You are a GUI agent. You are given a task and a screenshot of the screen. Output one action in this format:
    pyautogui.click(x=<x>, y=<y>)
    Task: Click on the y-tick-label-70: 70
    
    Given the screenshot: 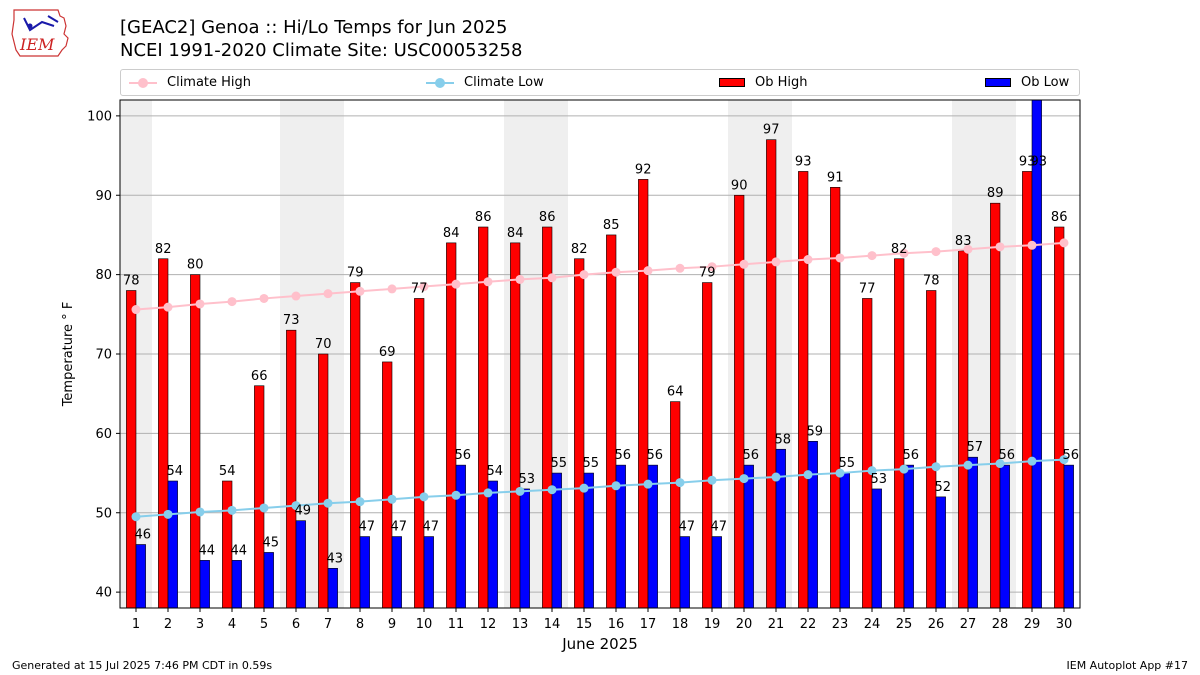 What is the action you would take?
    pyautogui.click(x=103, y=355)
    